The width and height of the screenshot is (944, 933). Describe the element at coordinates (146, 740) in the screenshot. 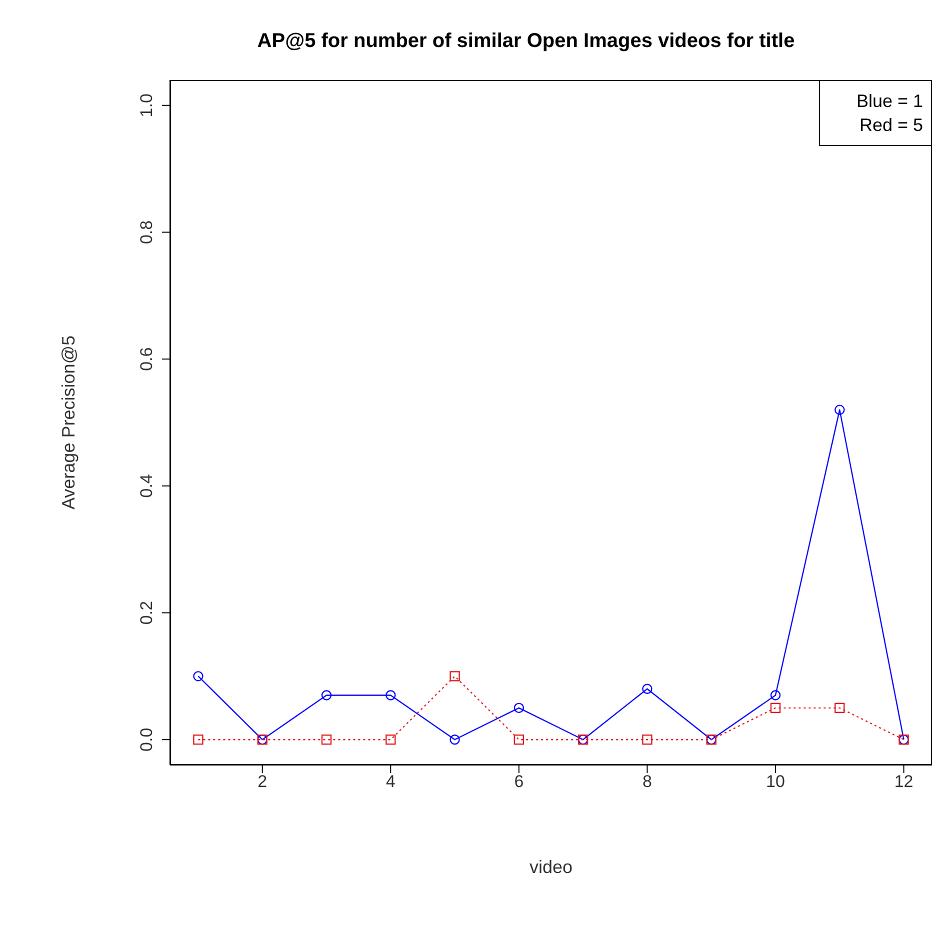

I see `y-tick-label: 0.0` at that location.